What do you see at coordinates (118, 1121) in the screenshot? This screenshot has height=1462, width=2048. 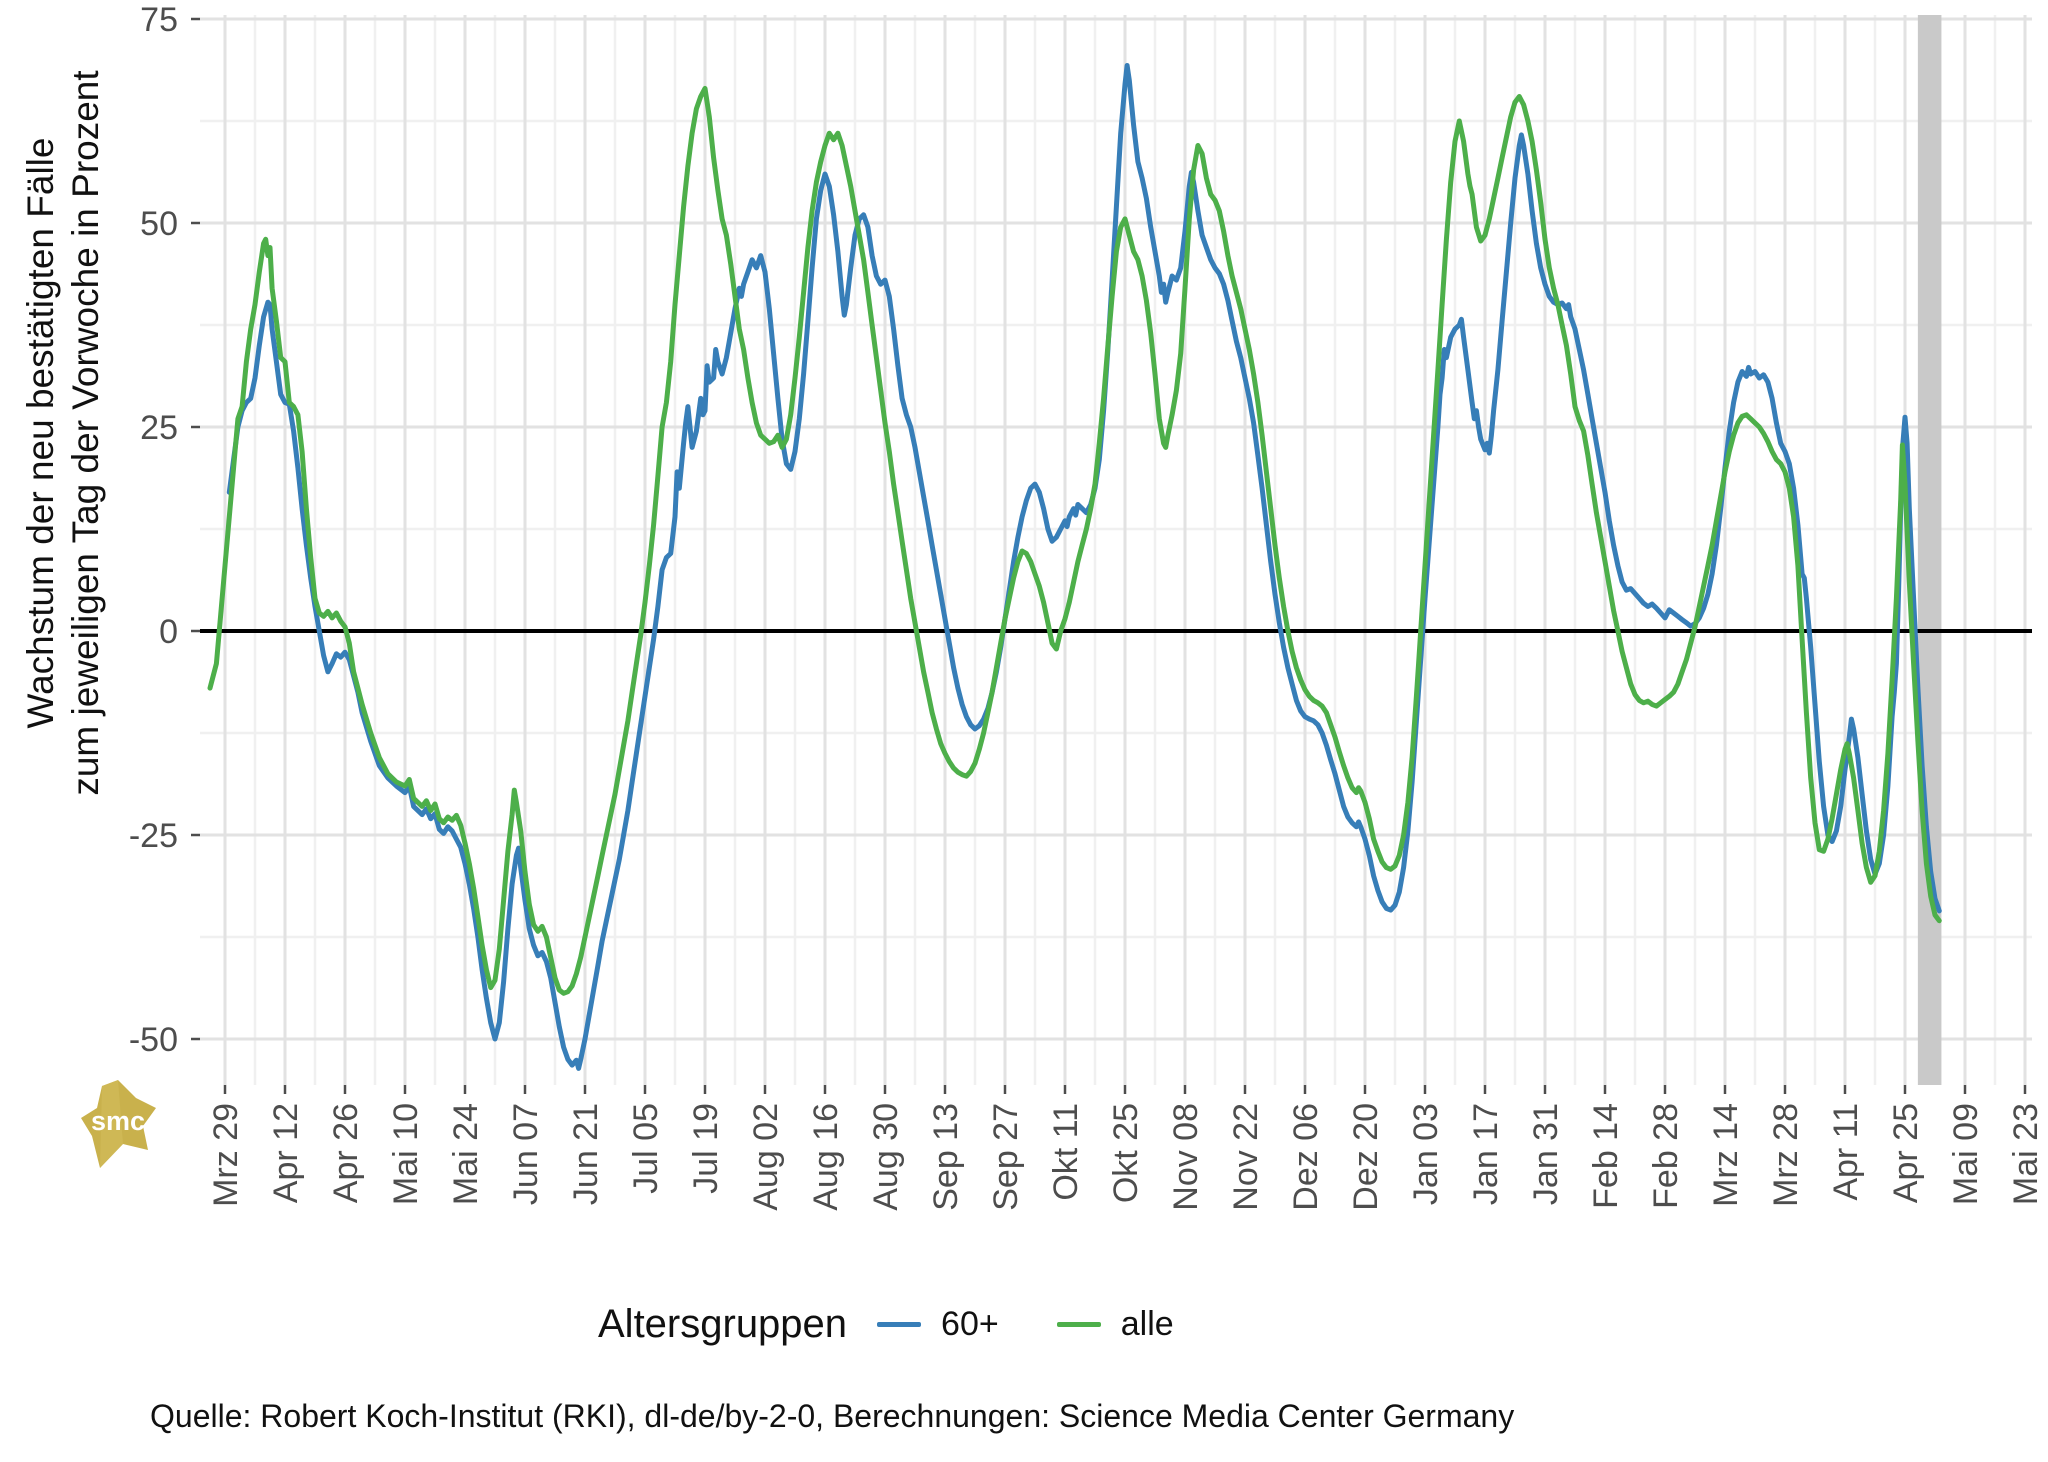 I see `smc-logo-text: smc` at bounding box center [118, 1121].